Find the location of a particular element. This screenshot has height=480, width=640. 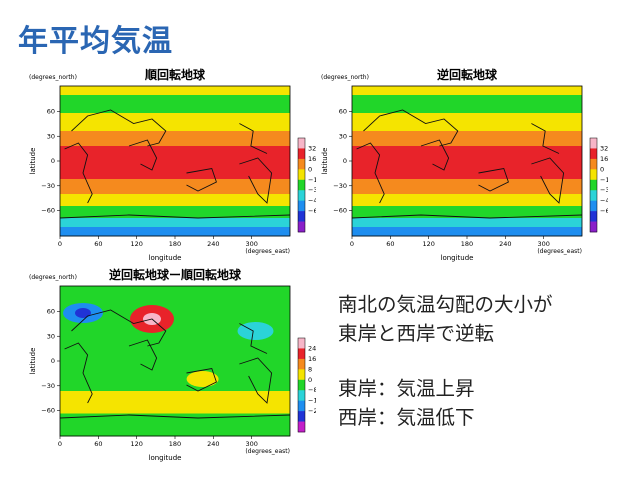

slide-title: 年平均気温 is located at coordinates (95, 41).